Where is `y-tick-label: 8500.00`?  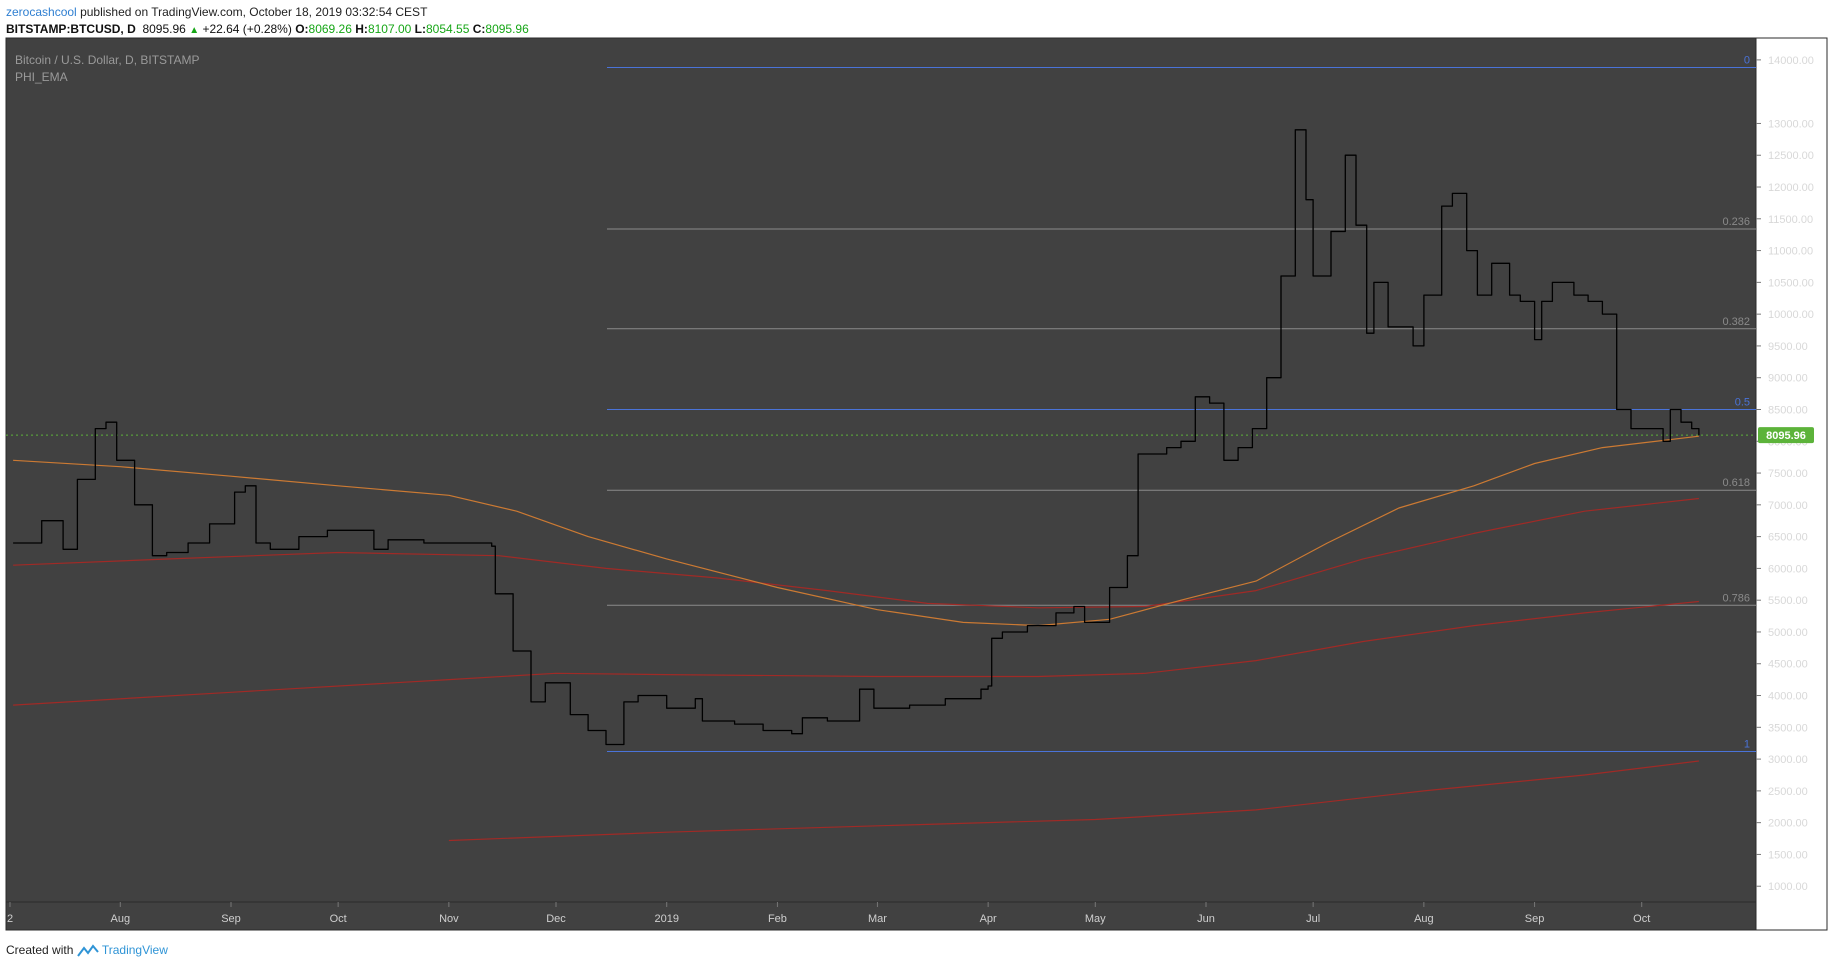 y-tick-label: 8500.00 is located at coordinates (1788, 410).